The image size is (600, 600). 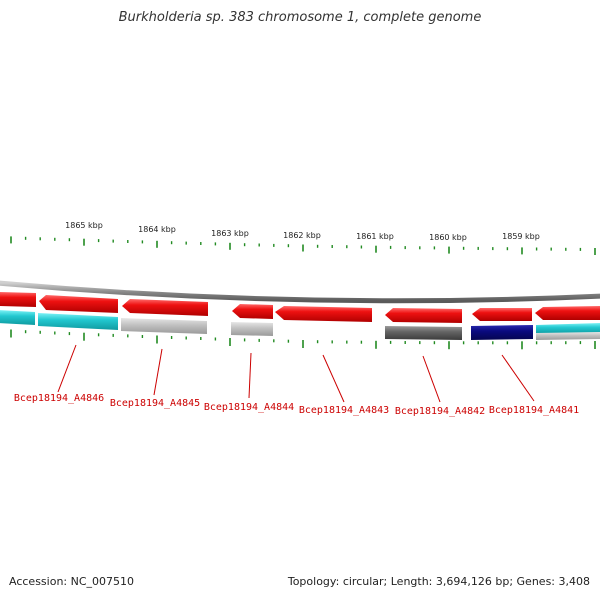 I want to click on kbp-label: 1861 kbp, so click(x=375, y=236).